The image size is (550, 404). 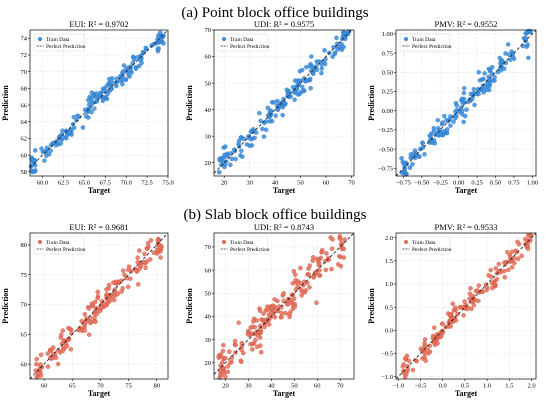 What do you see at coordinates (513, 183) in the screenshot?
I see `x-tick-label: 0.75` at bounding box center [513, 183].